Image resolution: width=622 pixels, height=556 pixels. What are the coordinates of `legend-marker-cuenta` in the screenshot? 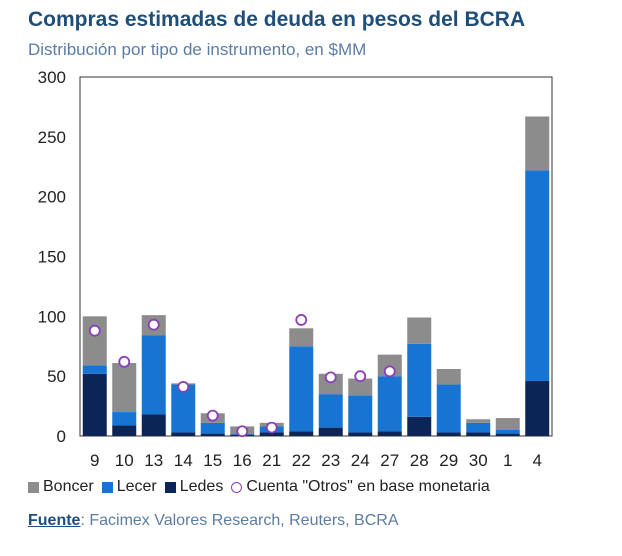 It's located at (237, 487).